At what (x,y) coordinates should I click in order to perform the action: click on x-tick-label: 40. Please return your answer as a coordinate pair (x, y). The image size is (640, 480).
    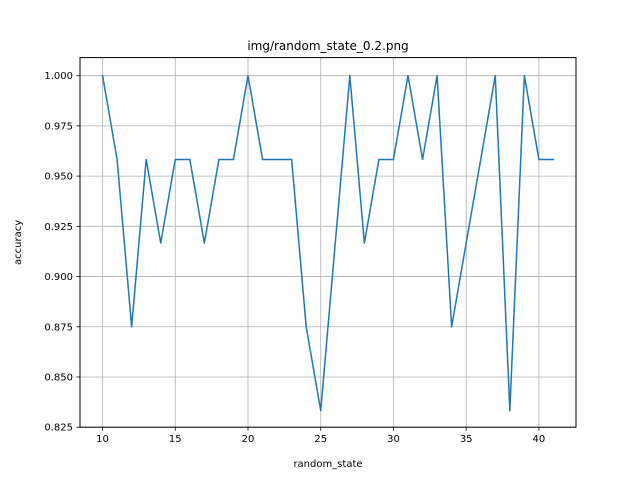
    Looking at the image, I should click on (539, 439).